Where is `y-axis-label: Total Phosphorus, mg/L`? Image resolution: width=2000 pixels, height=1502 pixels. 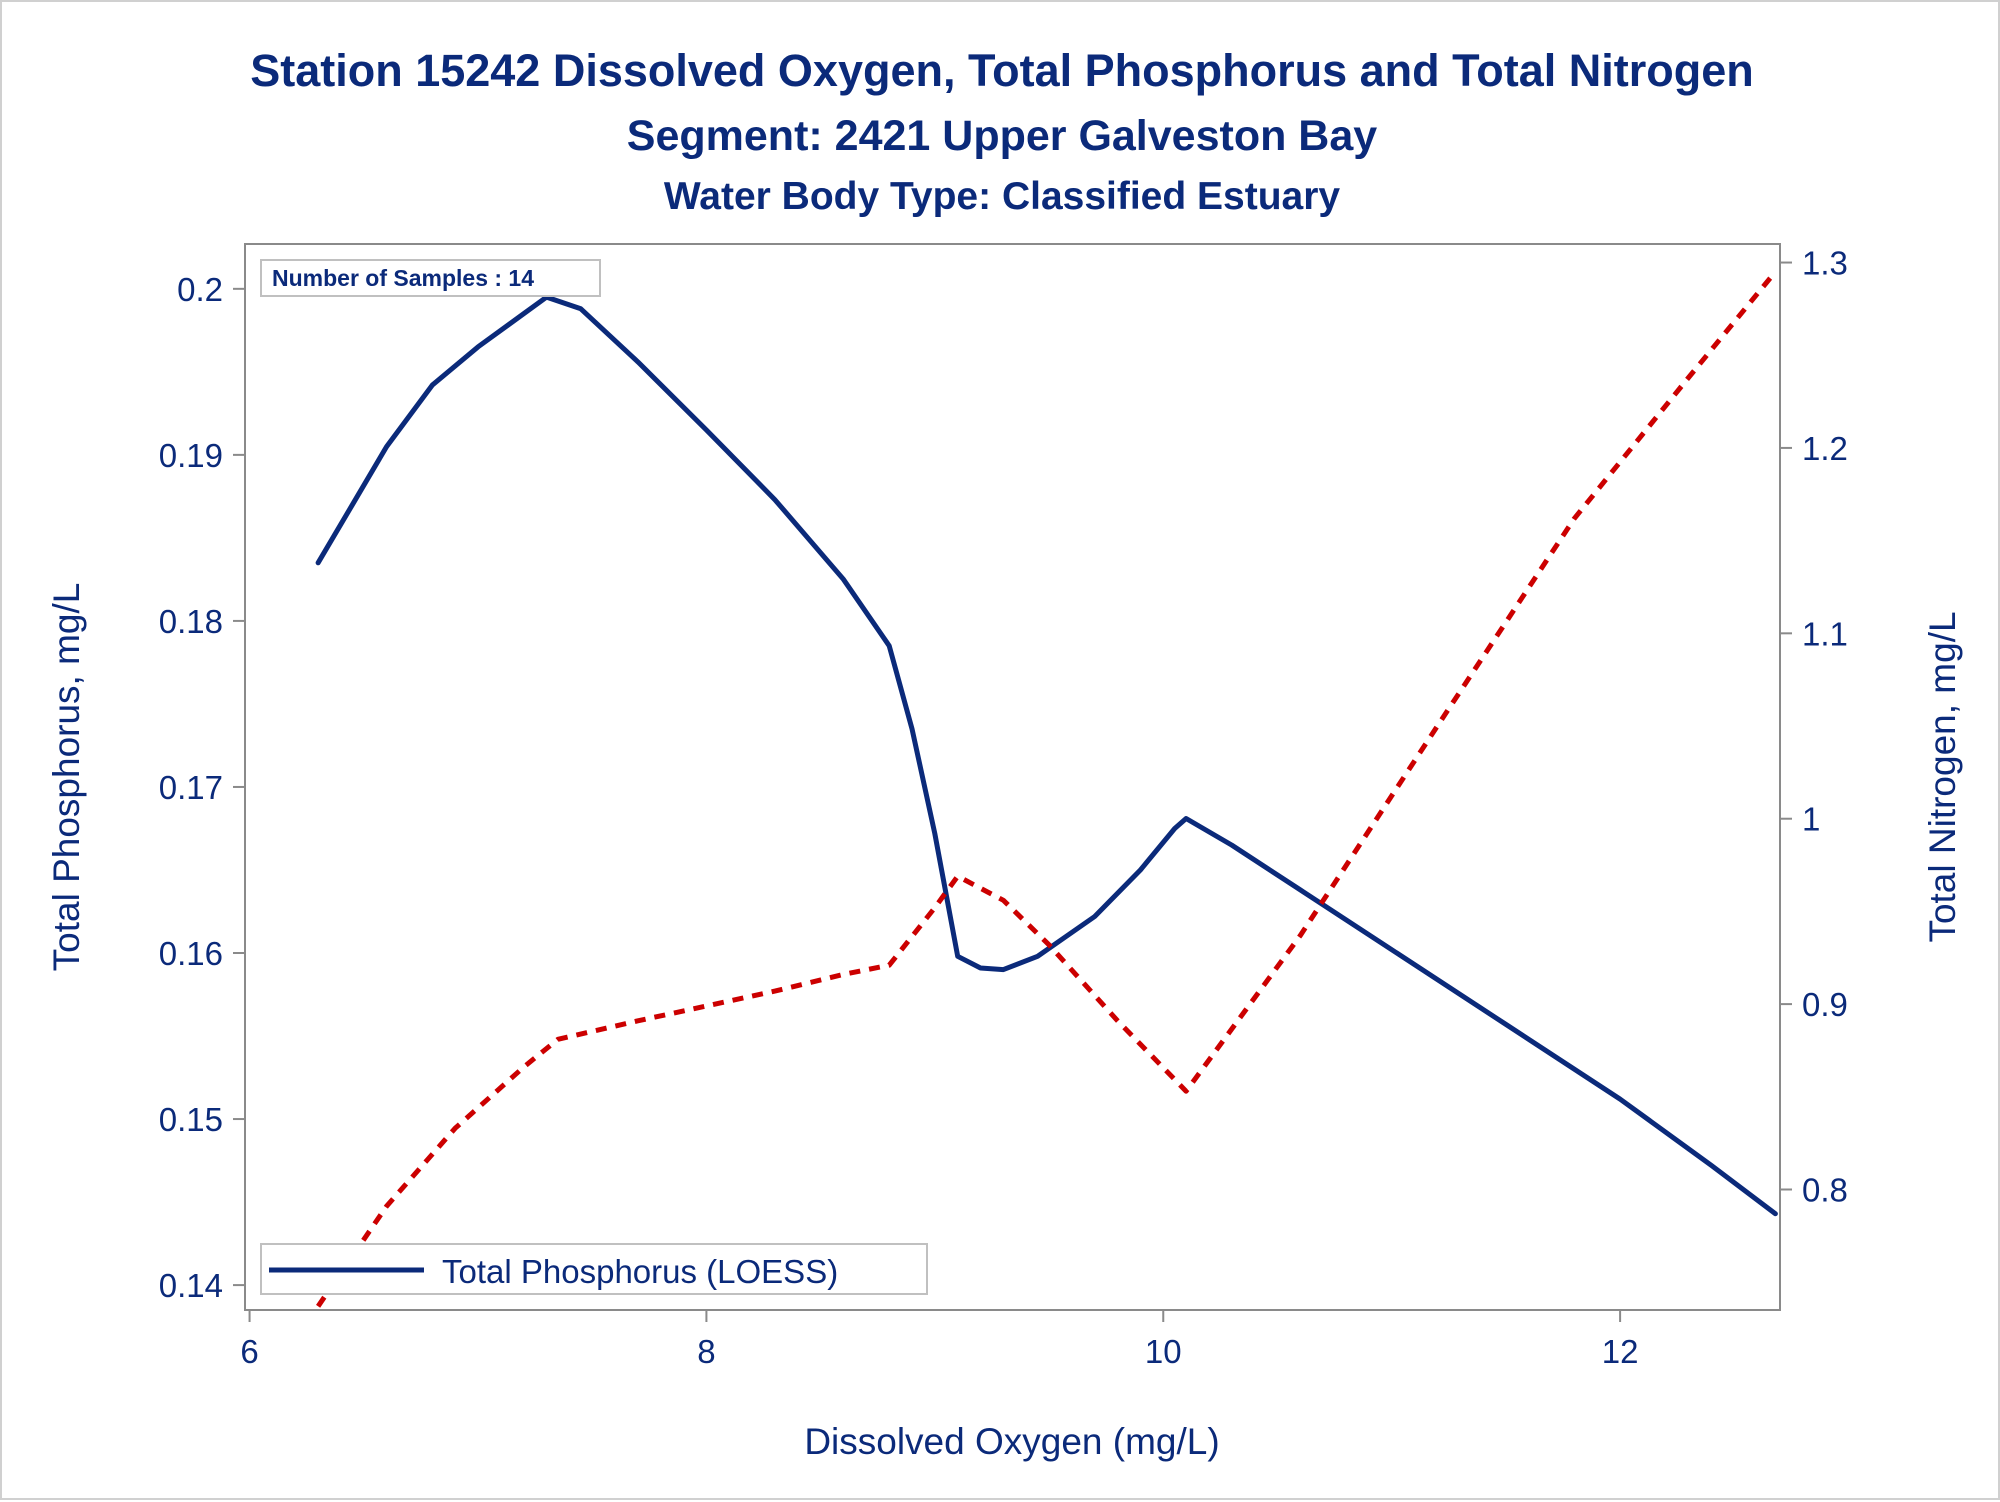 y-axis-label: Total Phosphorus, mg/L is located at coordinates (66, 777).